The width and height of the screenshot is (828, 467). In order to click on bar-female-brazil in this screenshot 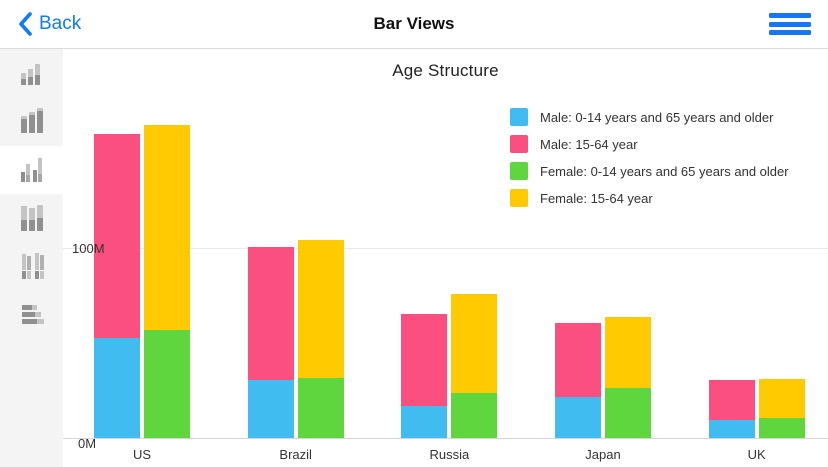, I will do `click(320, 339)`.